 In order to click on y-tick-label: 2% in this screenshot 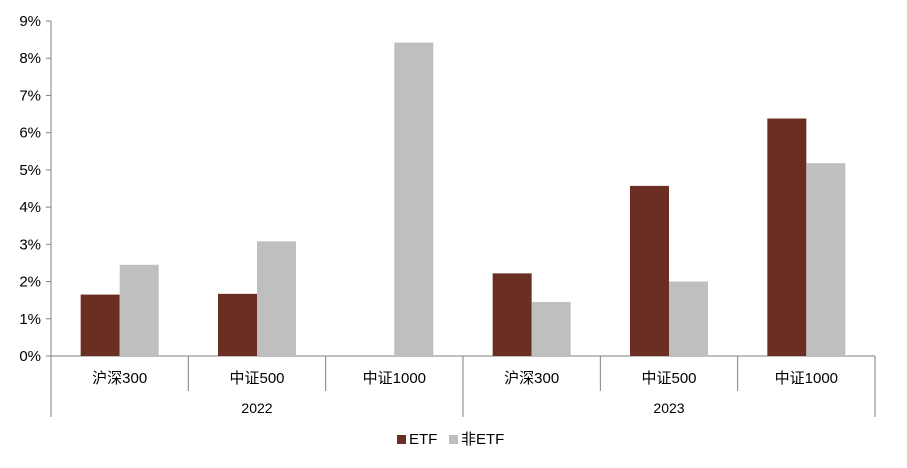, I will do `click(30, 282)`.